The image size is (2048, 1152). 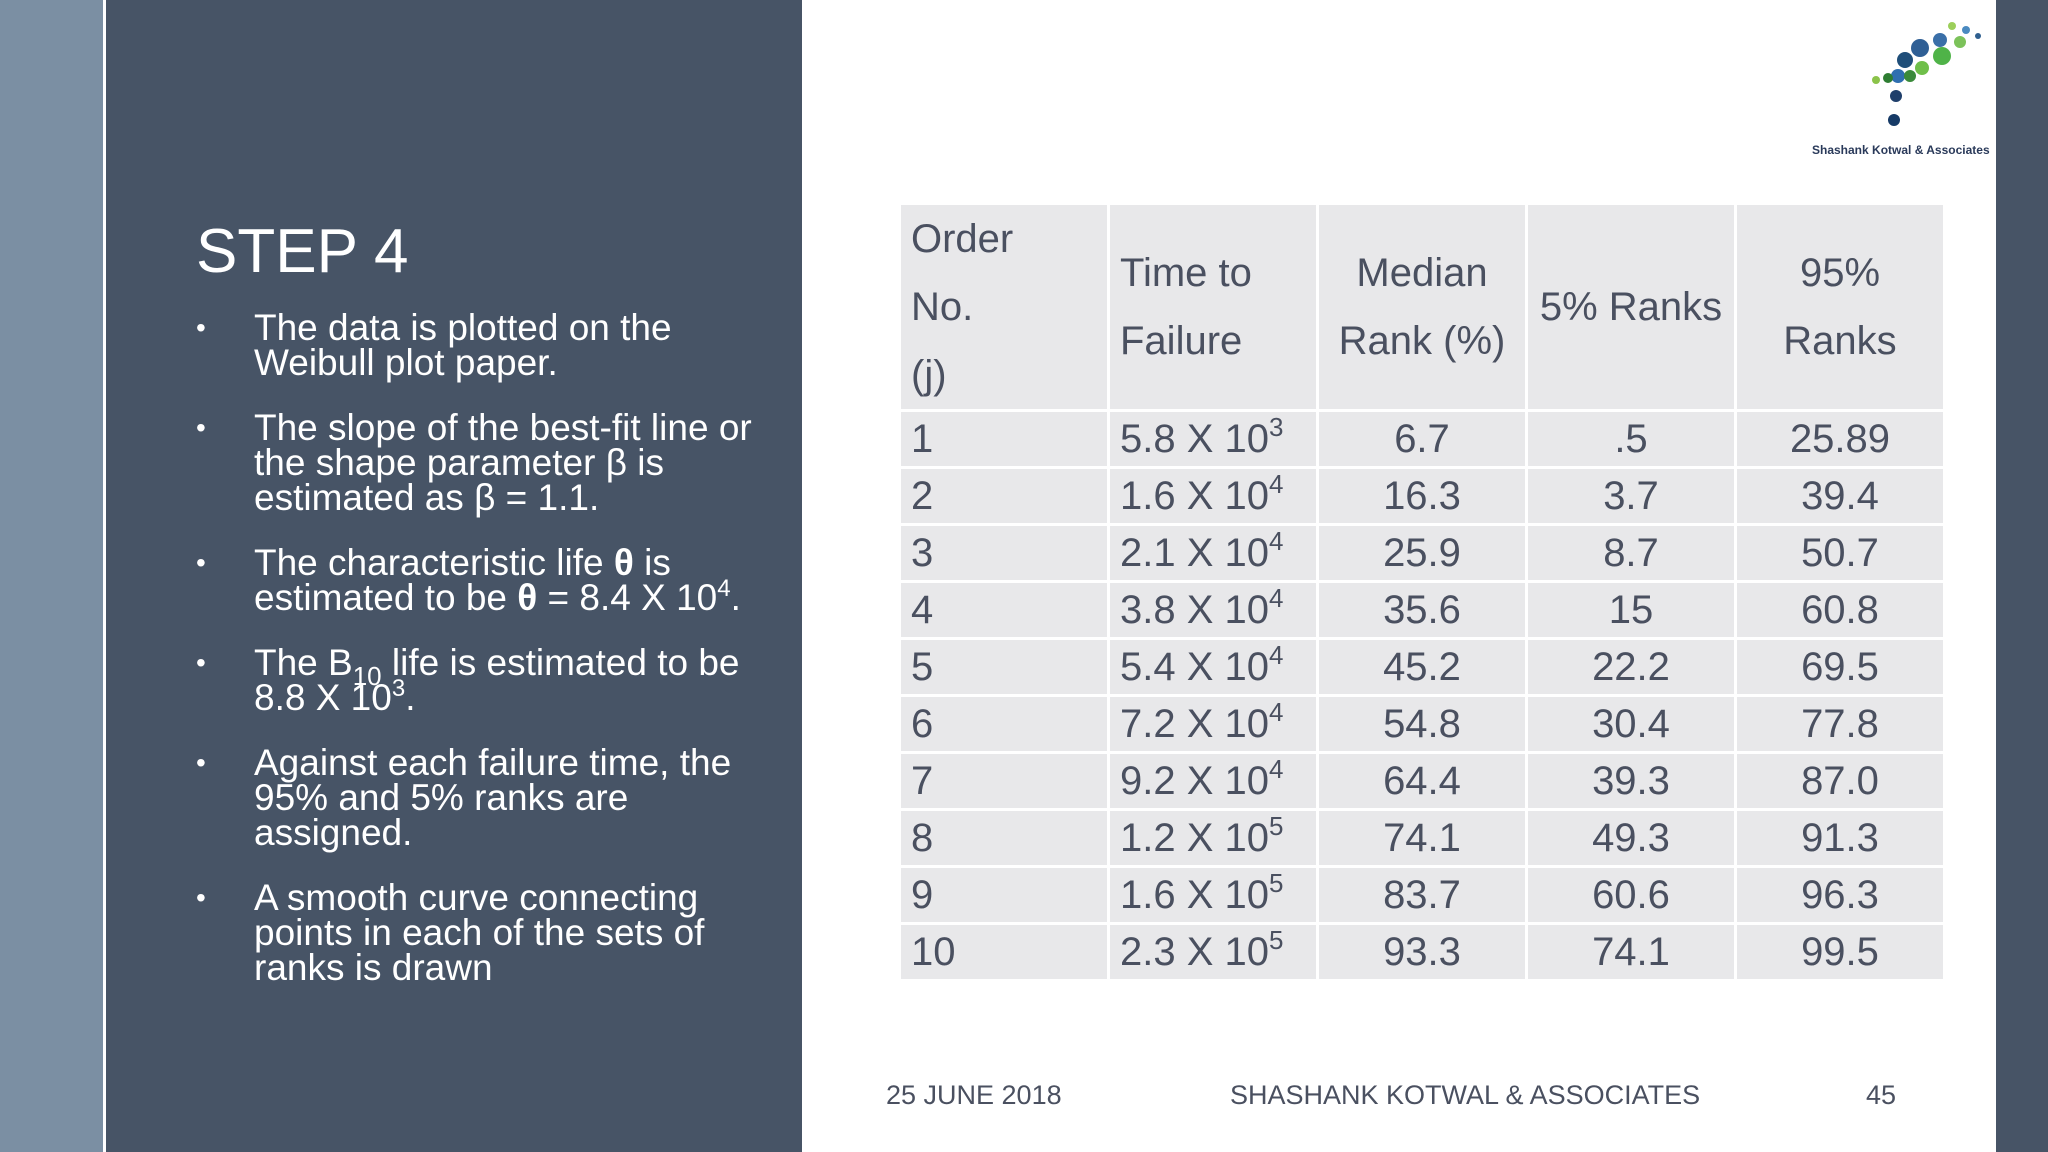 I want to click on cell-median-rank: 93.3, so click(x=1422, y=952).